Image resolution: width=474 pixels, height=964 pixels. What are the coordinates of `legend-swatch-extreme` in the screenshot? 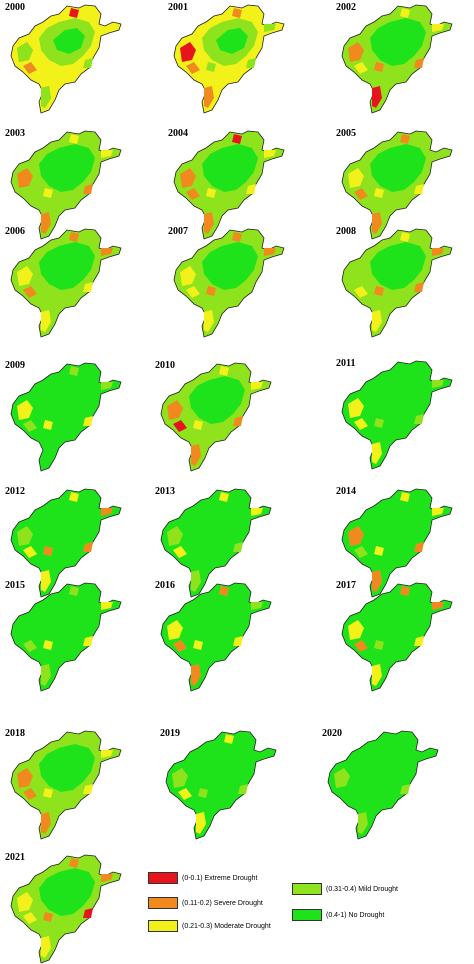 It's located at (163, 878).